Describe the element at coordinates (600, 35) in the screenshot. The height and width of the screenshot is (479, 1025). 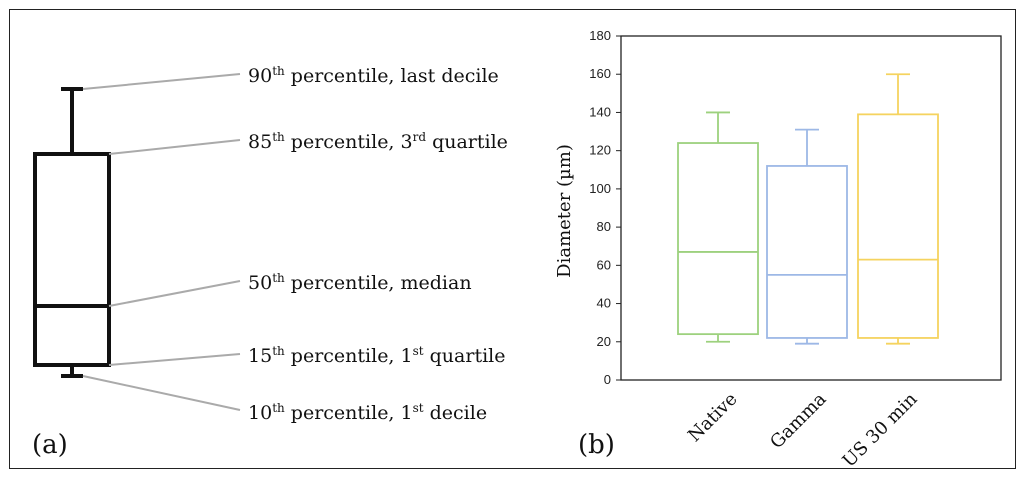
I see `y-tick-label: 180` at that location.